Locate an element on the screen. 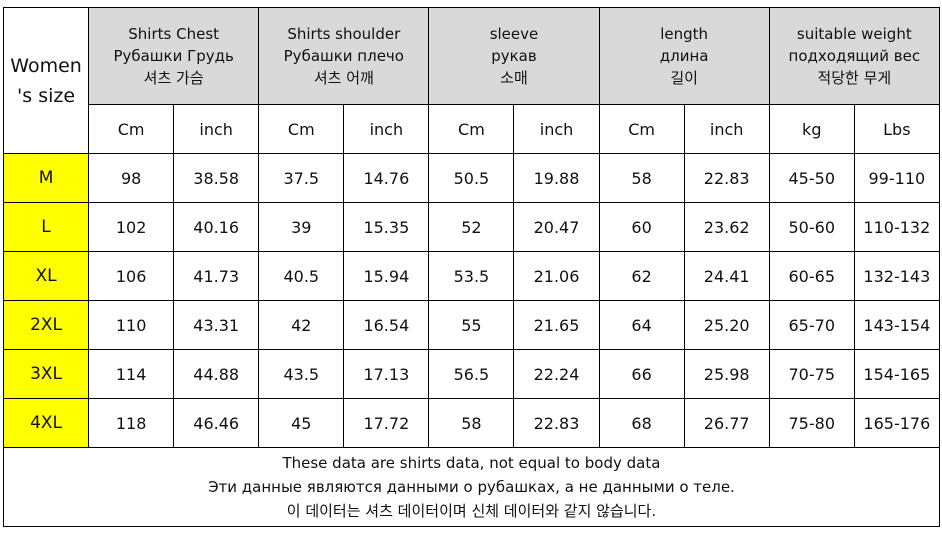 The height and width of the screenshot is (538, 942). data-cell: 50.5 is located at coordinates (471, 178).